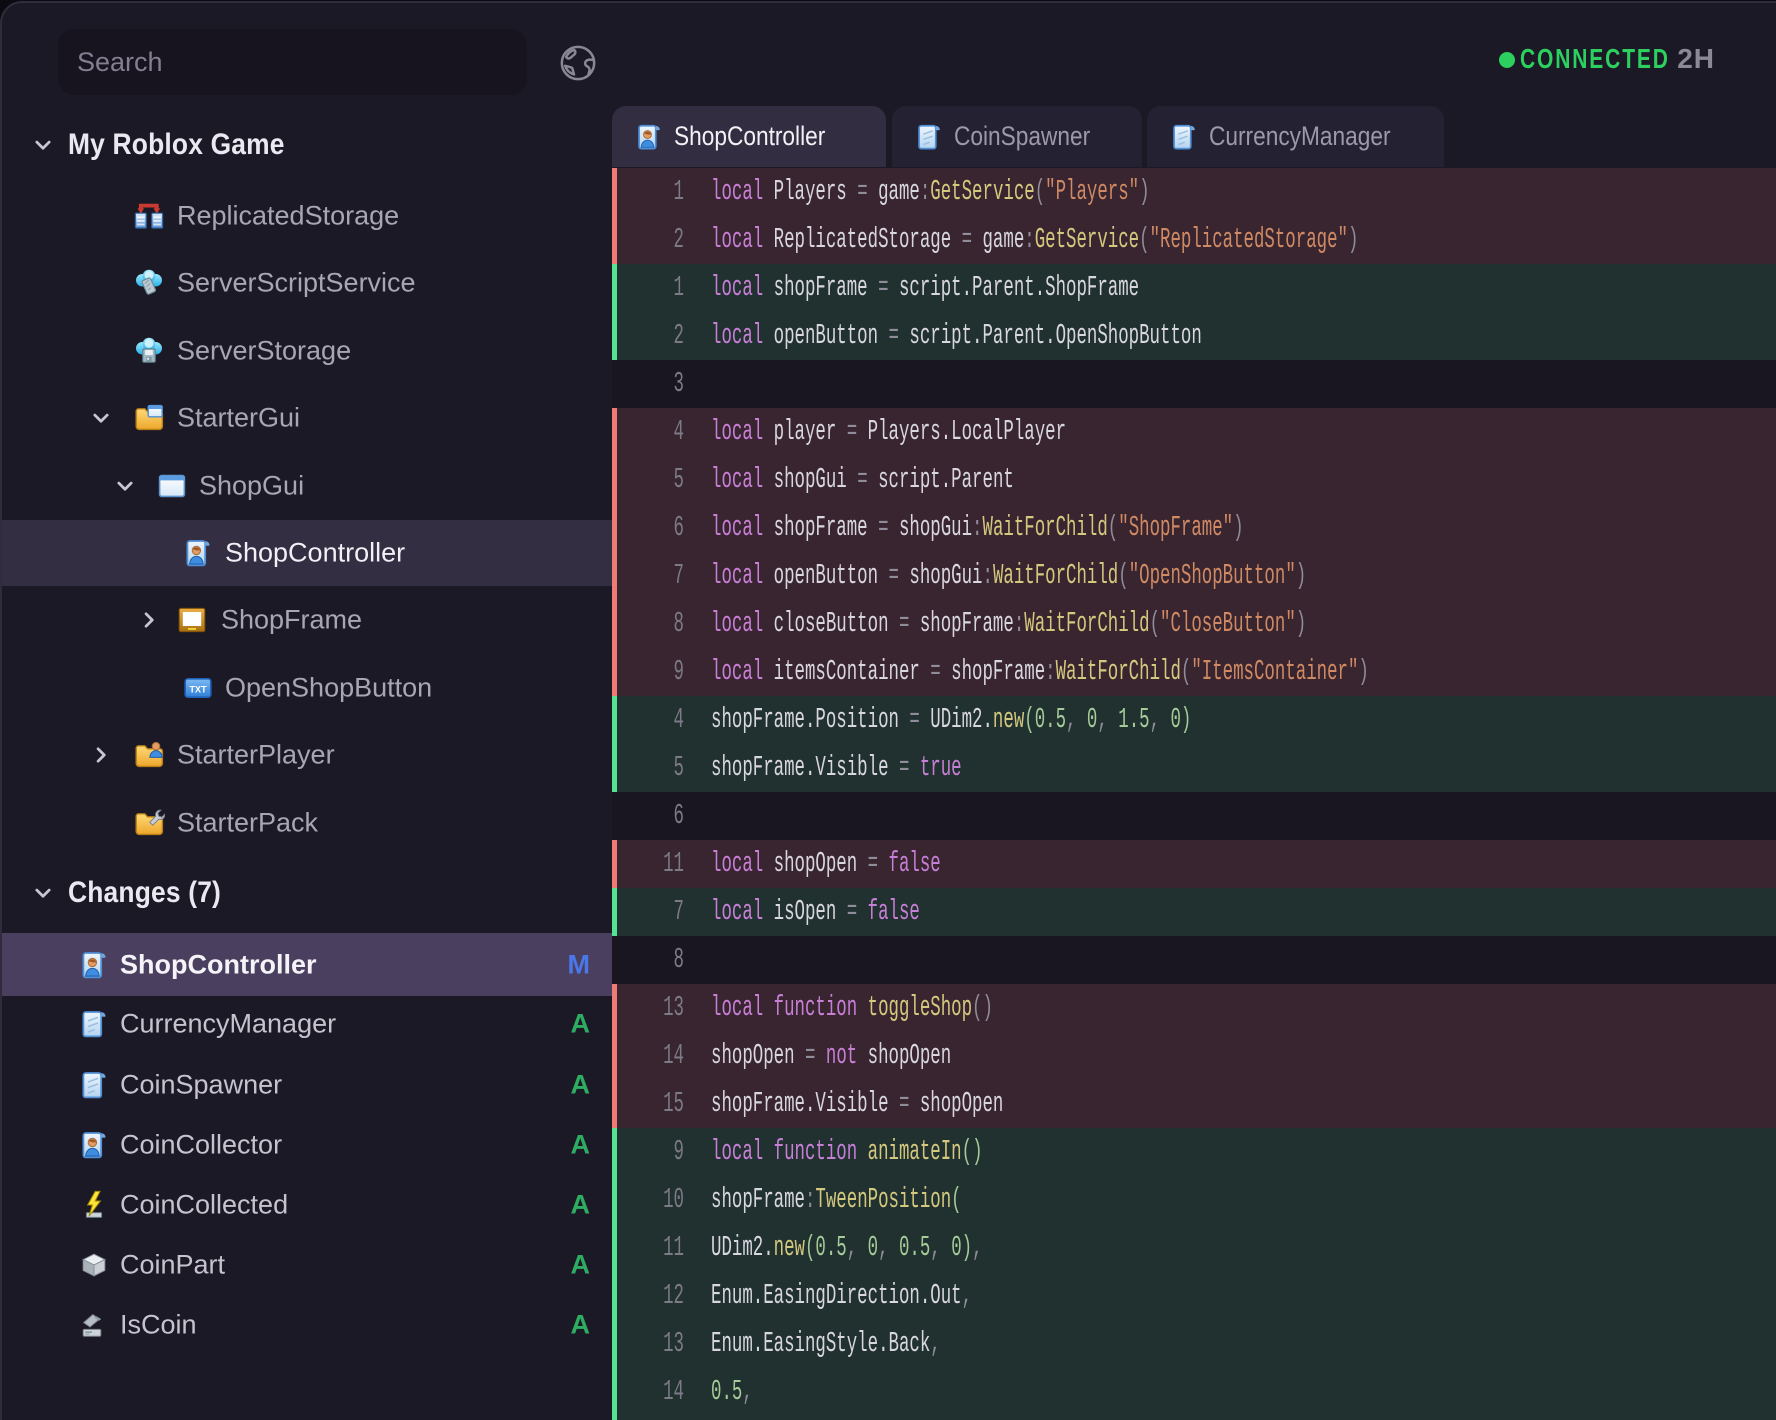 Image resolution: width=1776 pixels, height=1420 pixels. What do you see at coordinates (198, 690) in the screenshot?
I see `svg-text: TXT` at bounding box center [198, 690].